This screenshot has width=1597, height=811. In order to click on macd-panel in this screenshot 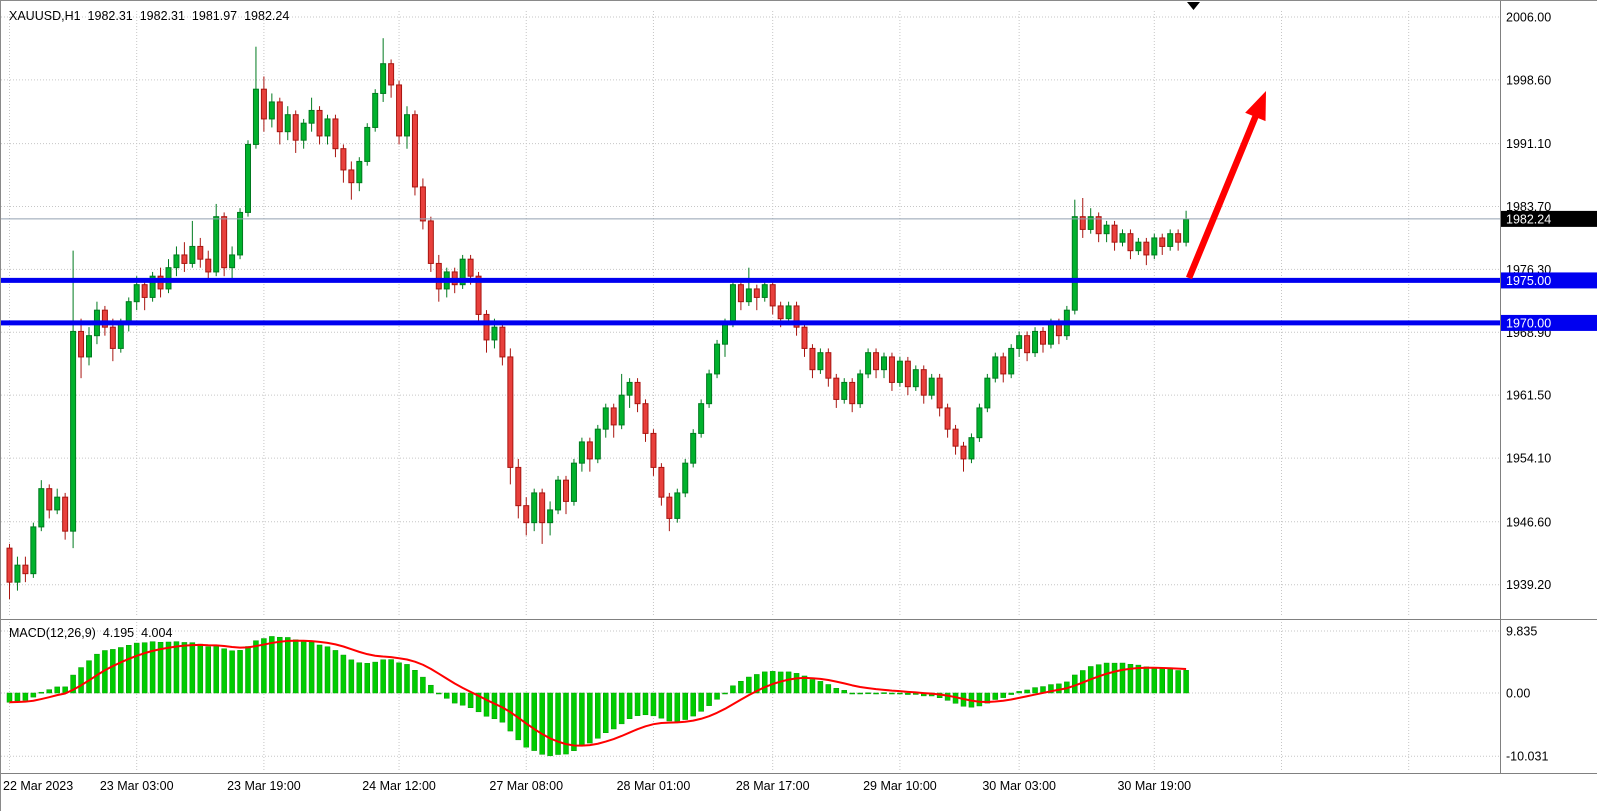, I will do `click(597, 696)`.